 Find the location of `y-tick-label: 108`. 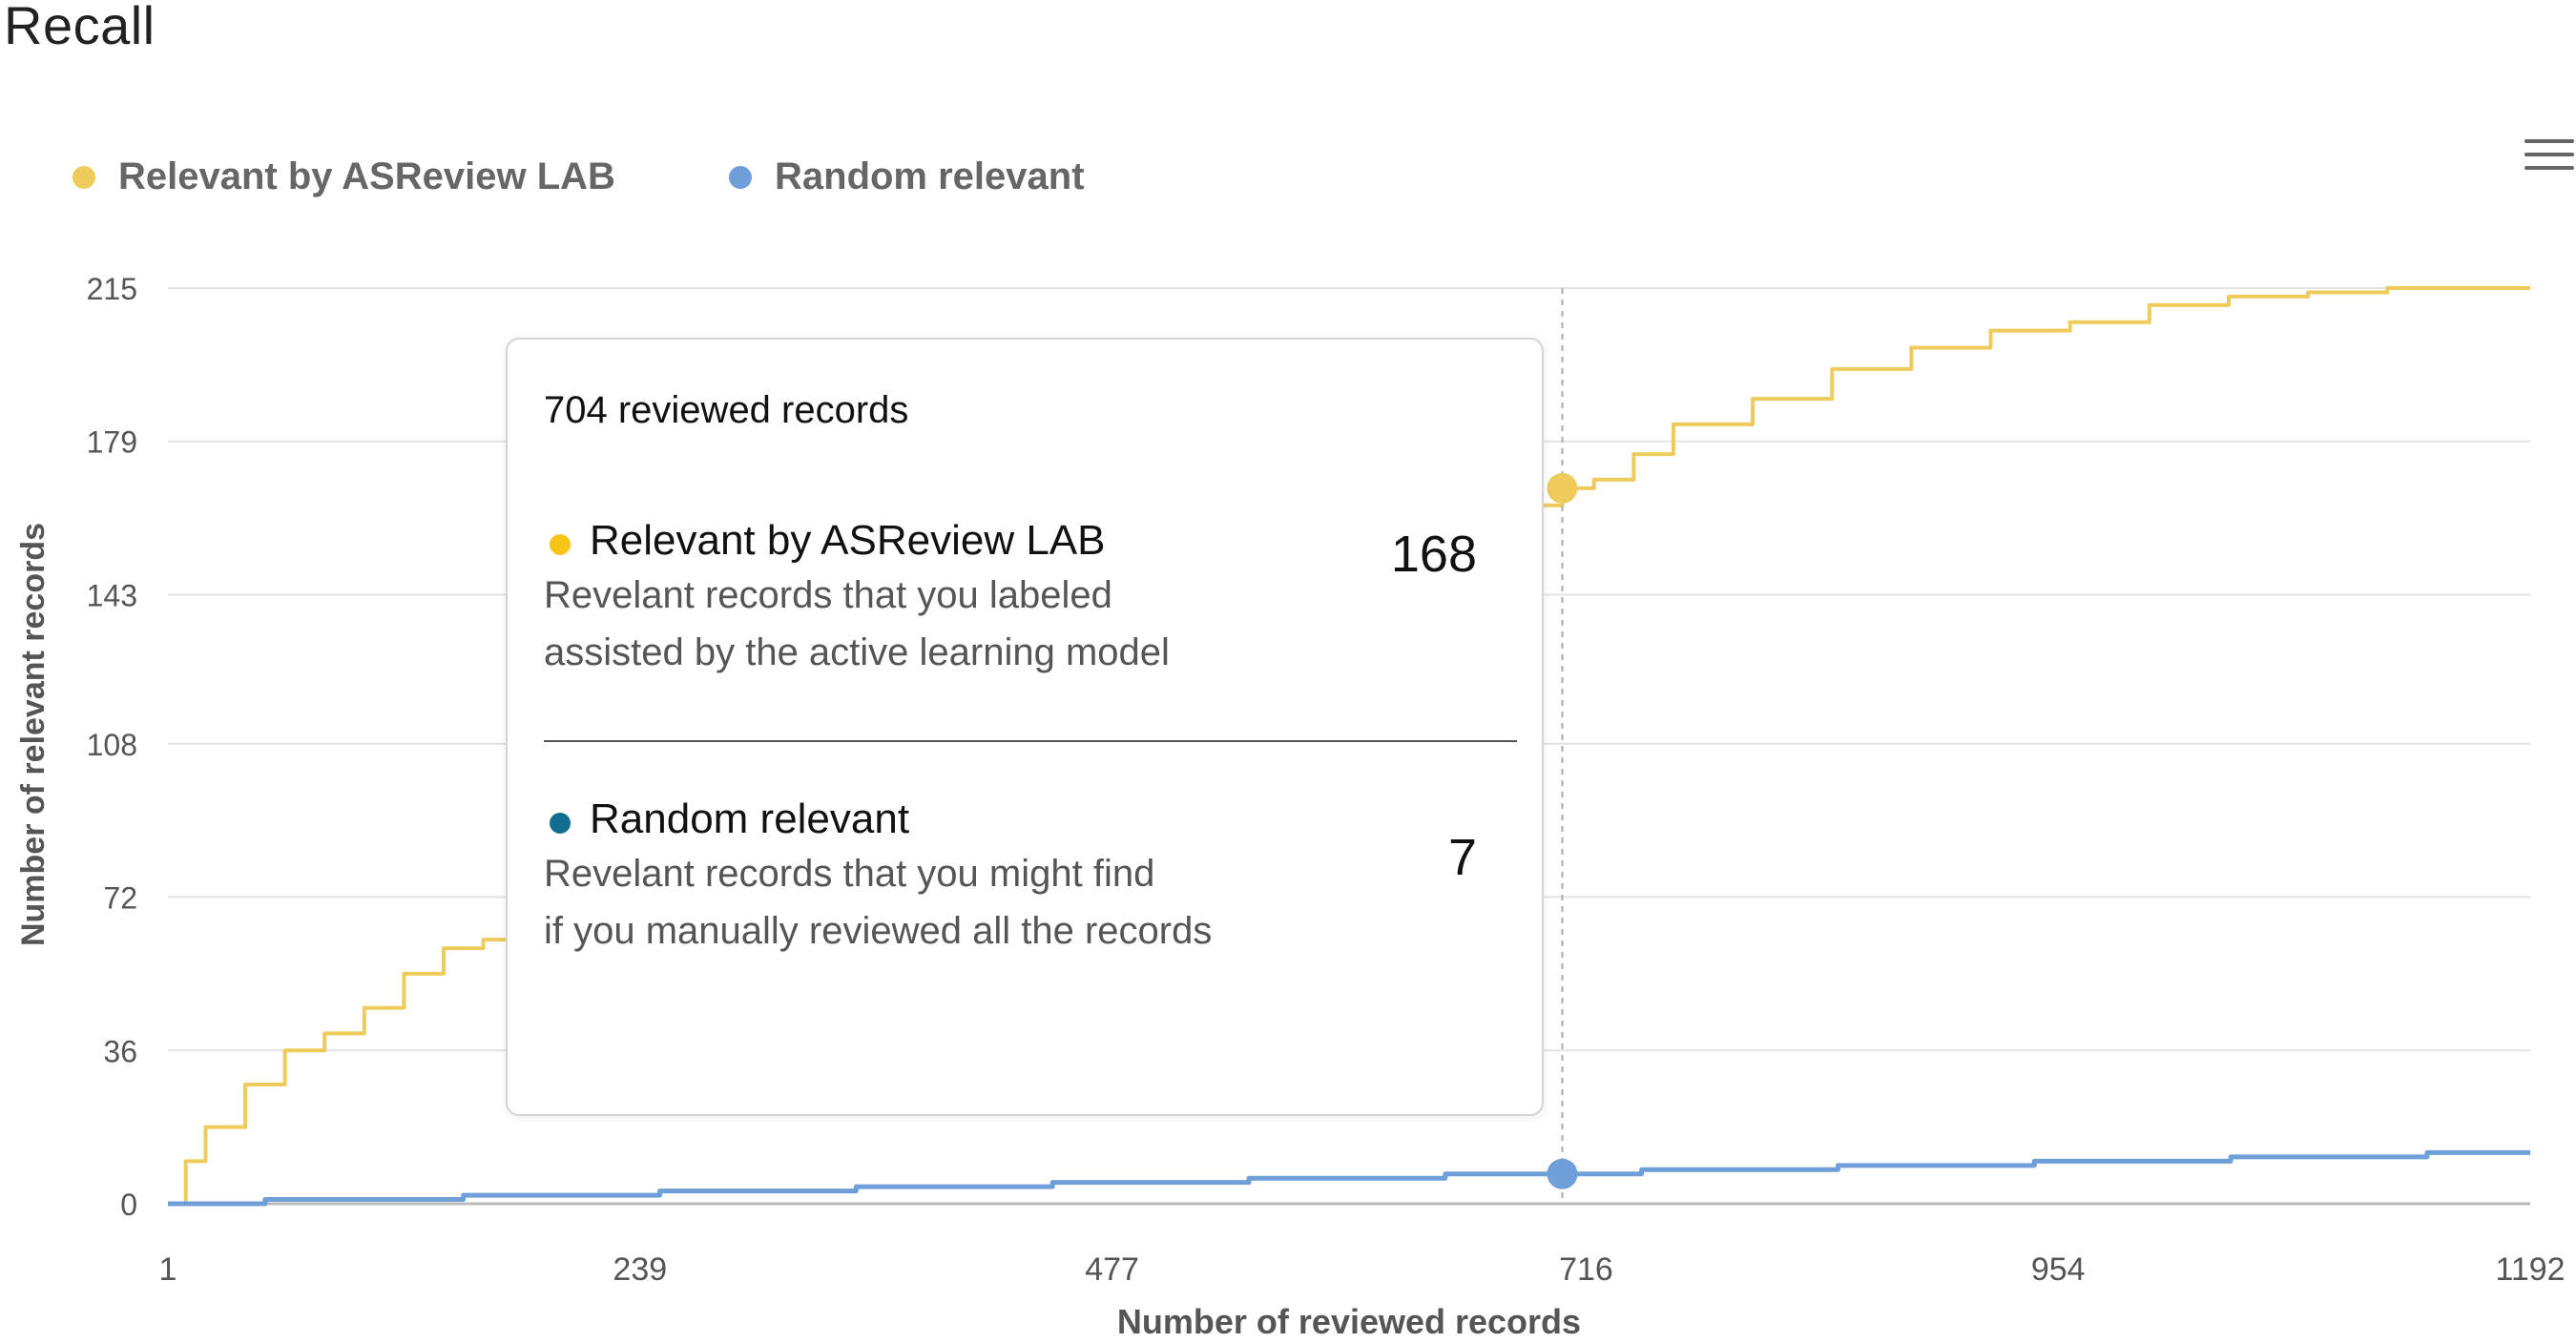

y-tick-label: 108 is located at coordinates (112, 745).